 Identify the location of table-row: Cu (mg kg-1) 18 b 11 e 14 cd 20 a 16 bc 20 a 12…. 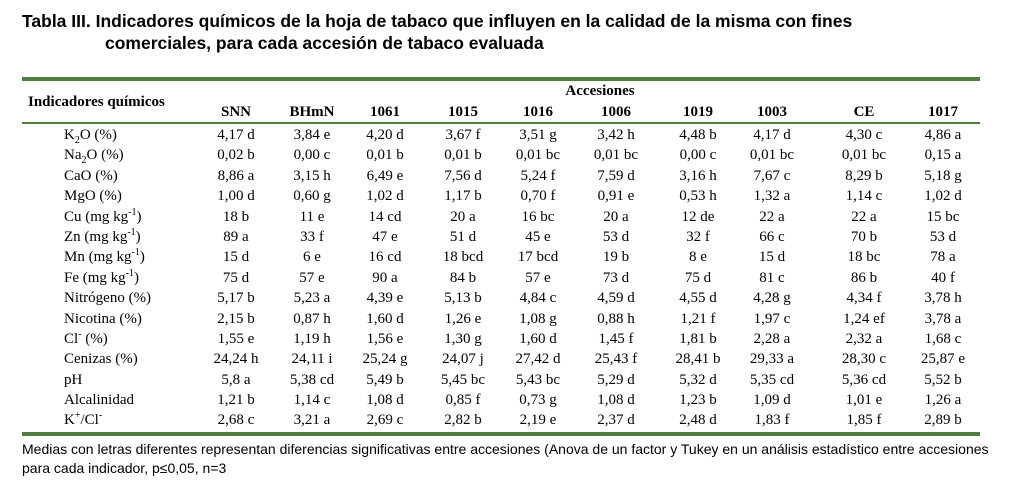
(504, 217).